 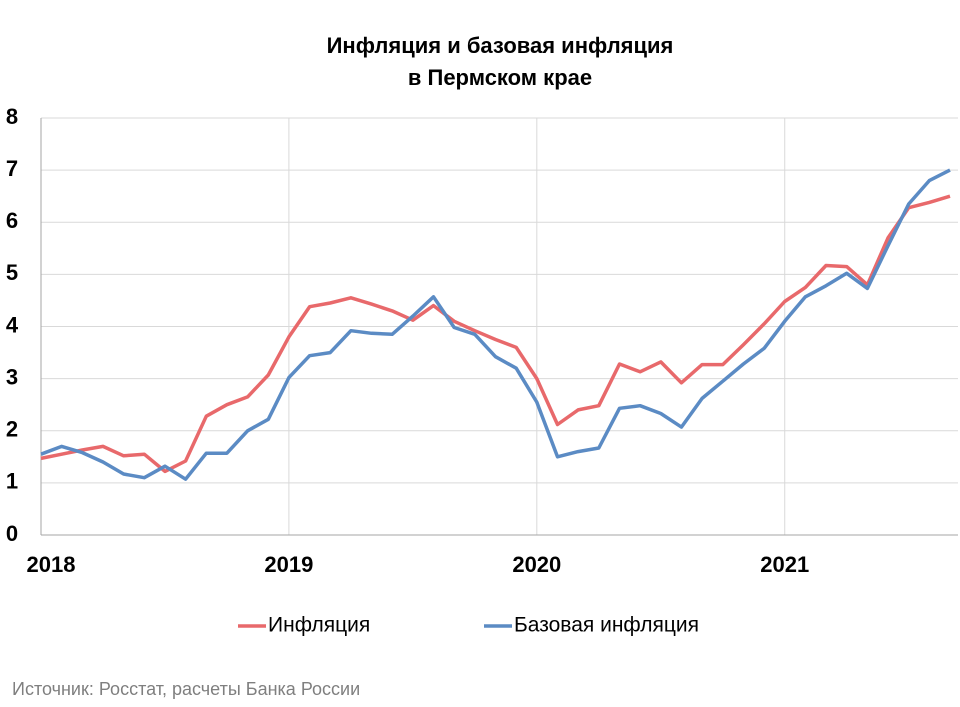 I want to click on chart-title: в Пермском крае, so click(x=500, y=77).